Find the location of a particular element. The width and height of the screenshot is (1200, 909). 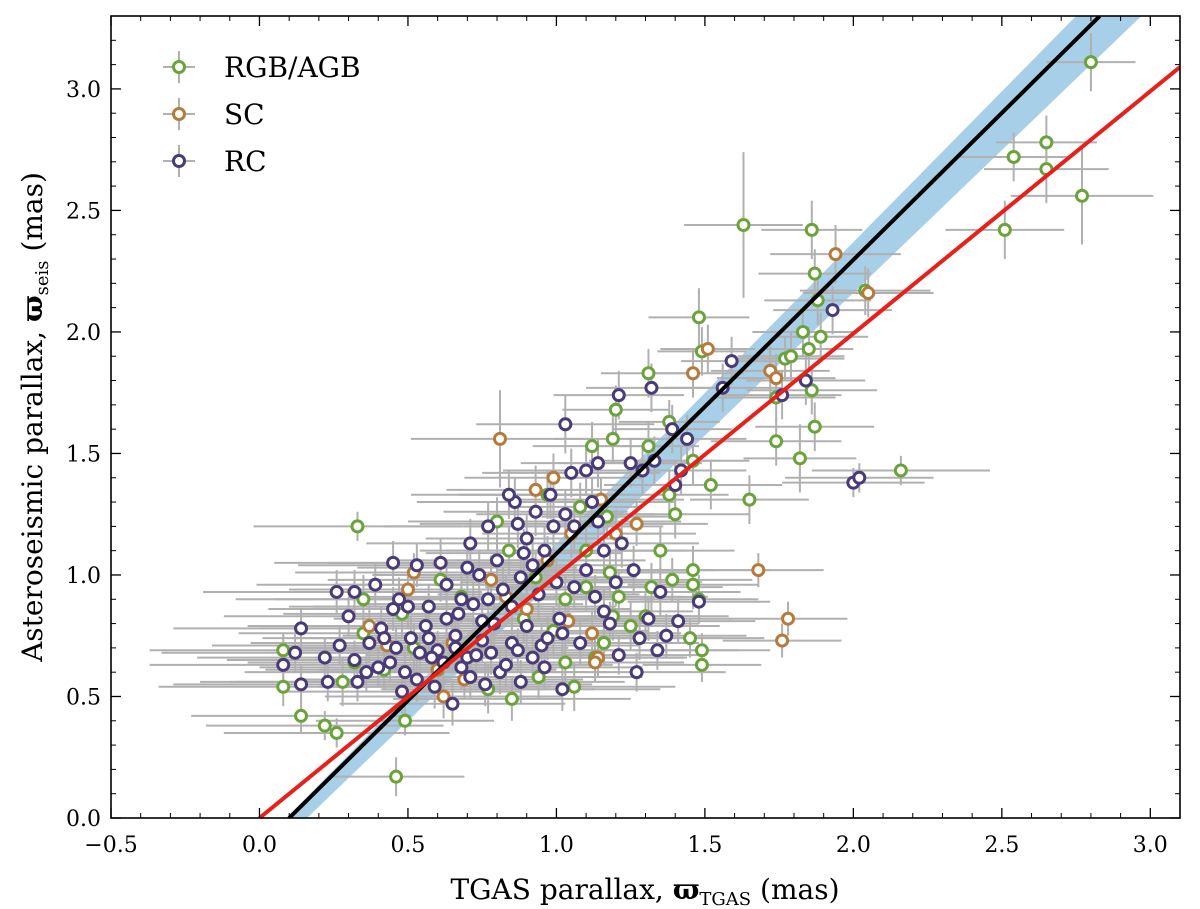

x-tick-label: −0.5 is located at coordinates (110, 845).